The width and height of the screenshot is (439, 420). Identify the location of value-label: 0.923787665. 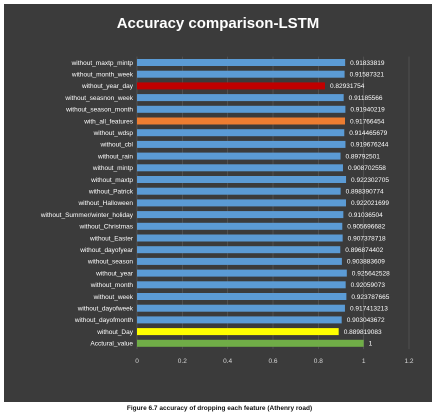
(370, 297).